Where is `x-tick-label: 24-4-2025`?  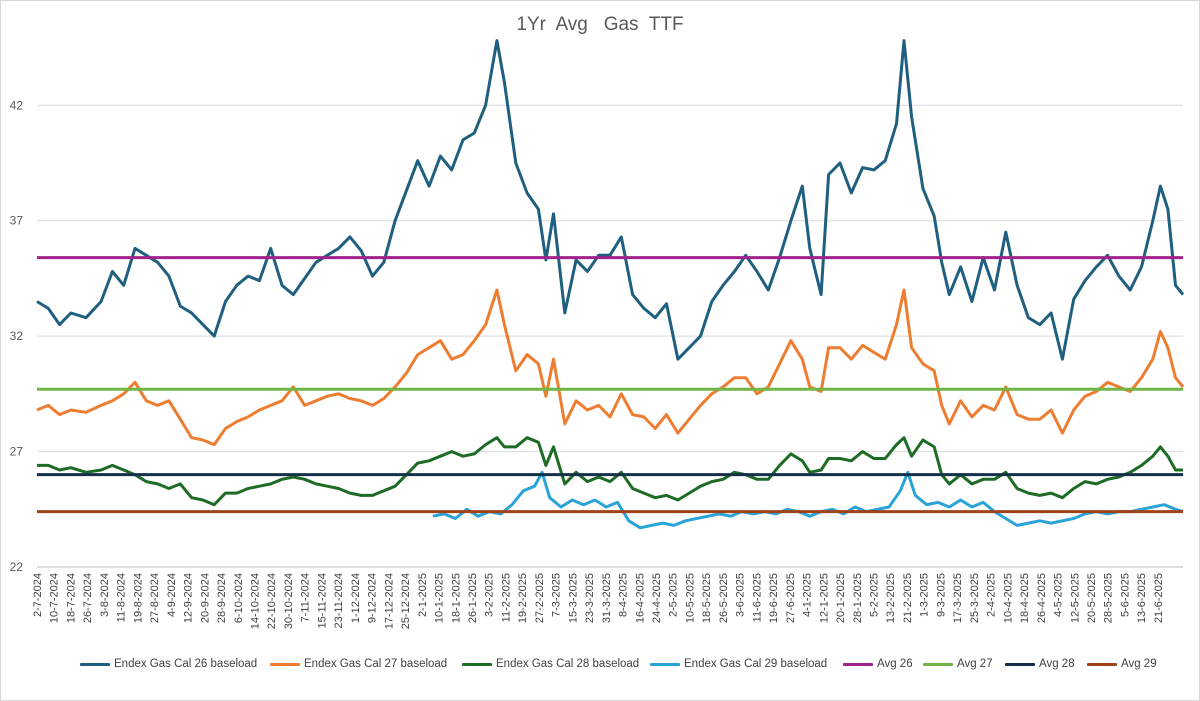 x-tick-label: 24-4-2025 is located at coordinates (657, 598).